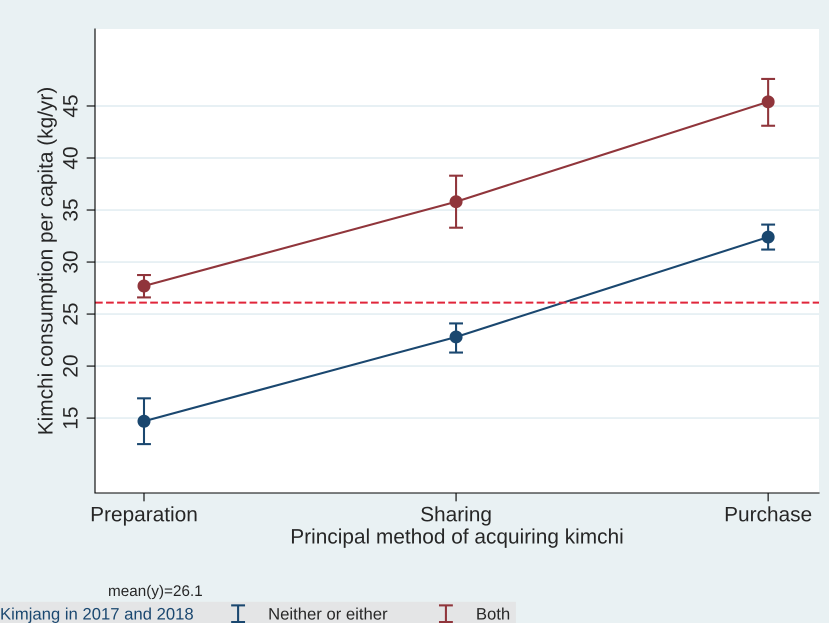  I want to click on legend-label: Neither or either, so click(328, 613).